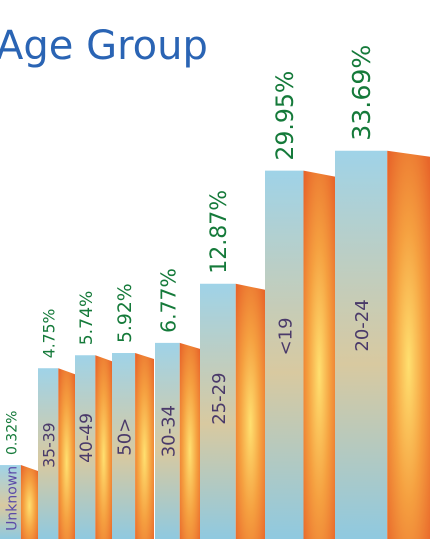 This screenshot has width=430, height=539. What do you see at coordinates (50, 334) in the screenshot?
I see `value-label: 4.75%` at bounding box center [50, 334].